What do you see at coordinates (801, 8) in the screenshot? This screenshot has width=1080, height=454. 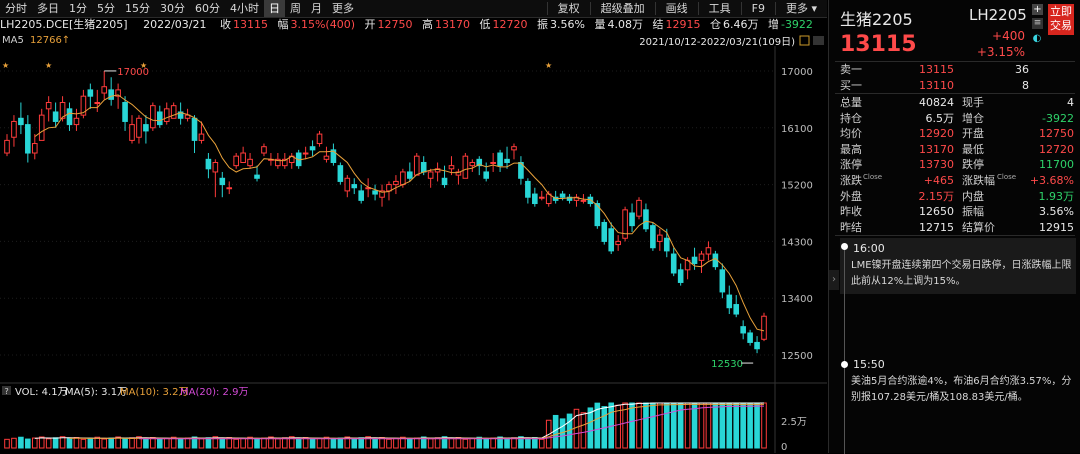 I see `toolbar-btn-5: 更多 ▾` at bounding box center [801, 8].